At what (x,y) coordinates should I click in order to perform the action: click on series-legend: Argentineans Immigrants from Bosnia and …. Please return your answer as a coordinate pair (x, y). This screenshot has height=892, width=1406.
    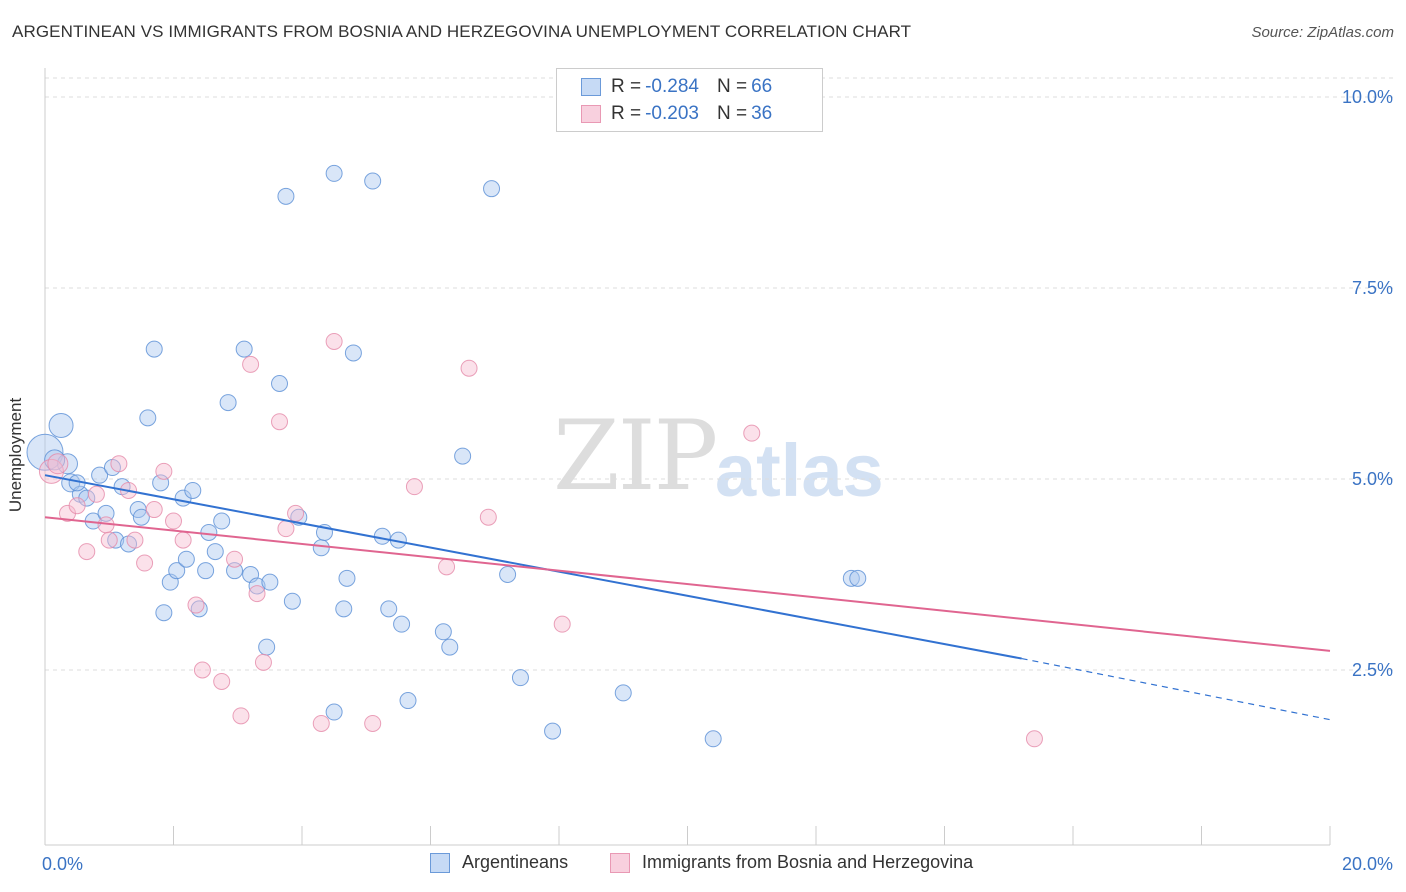
    Looking at the image, I should click on (703, 864).